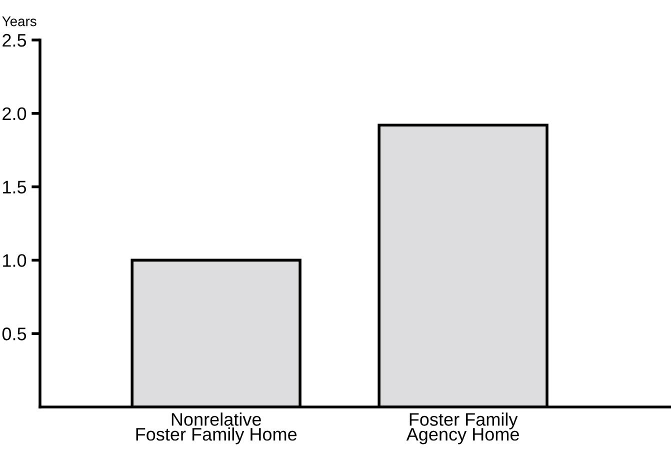 Image resolution: width=671 pixels, height=461 pixels. Describe the element at coordinates (14, 113) in the screenshot. I see `y-tick-label: 2.0` at that location.